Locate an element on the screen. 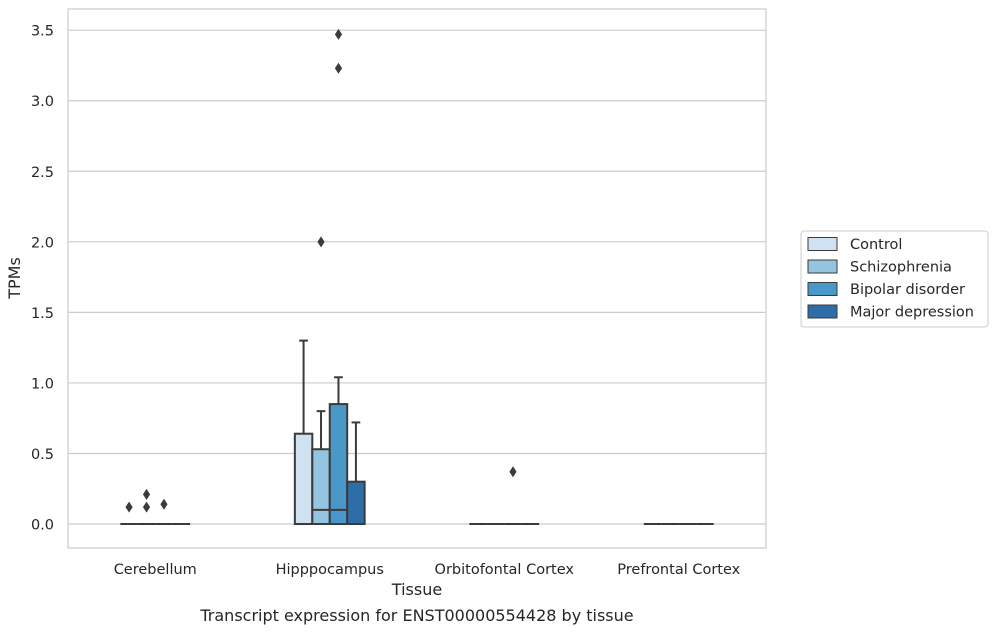 This screenshot has width=997, height=634. box-bipolar-disorder is located at coordinates (338, 451).